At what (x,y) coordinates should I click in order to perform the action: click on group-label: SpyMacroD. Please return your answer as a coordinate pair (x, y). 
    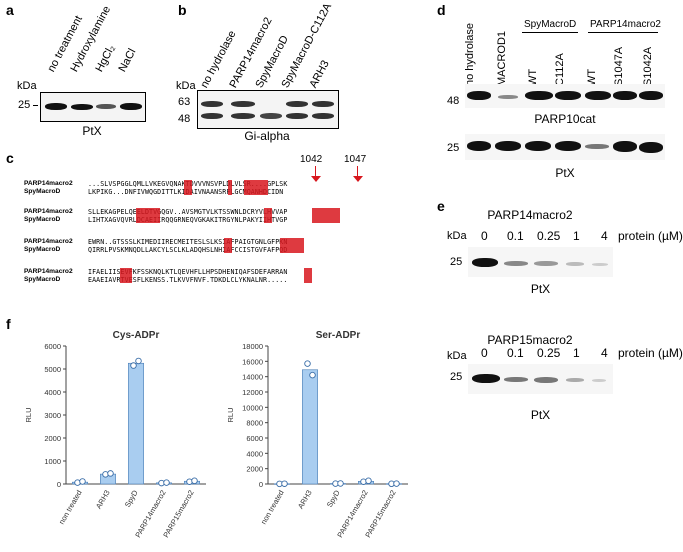
    Looking at the image, I should click on (550, 24).